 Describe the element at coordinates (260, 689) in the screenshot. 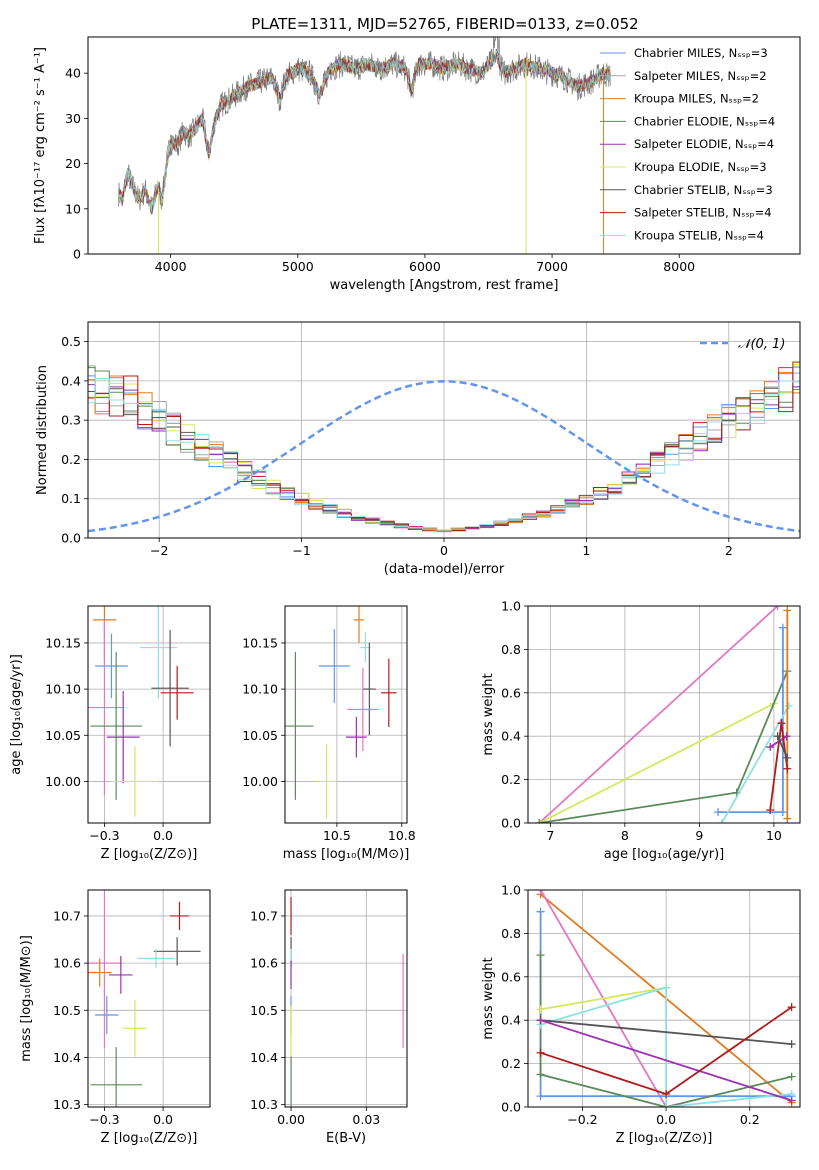

I see `y-tick-label: 10.10` at that location.